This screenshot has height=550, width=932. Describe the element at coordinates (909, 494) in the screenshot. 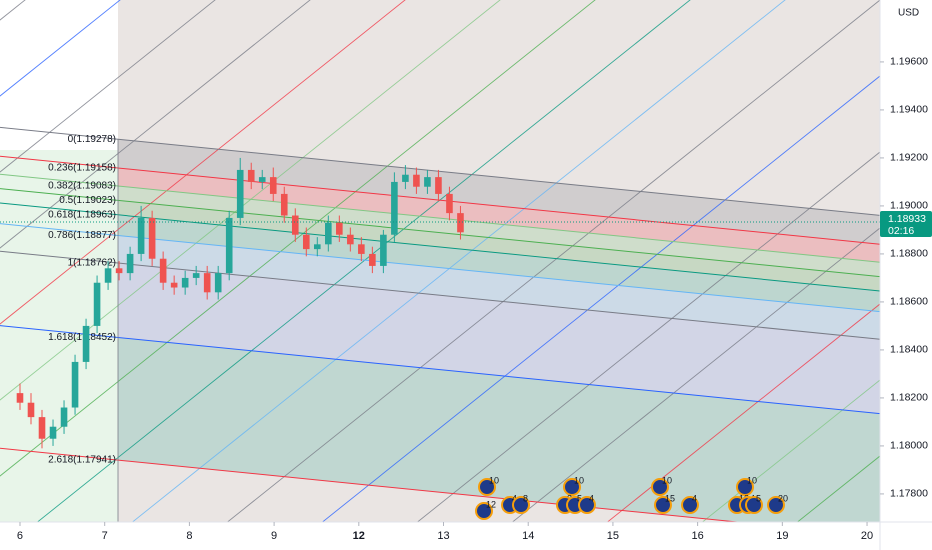

I see `y-tick-label: 1.17800` at that location.